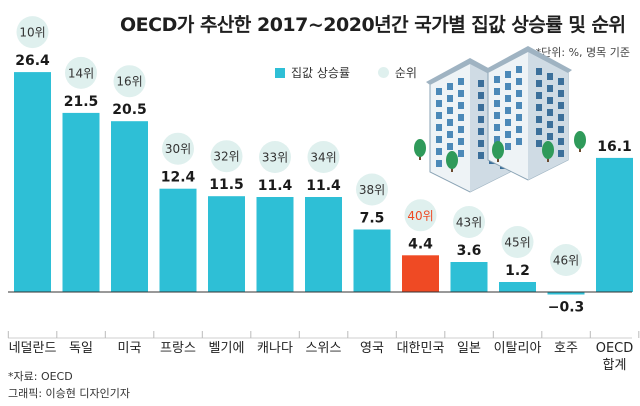 This screenshot has width=640, height=406. Describe the element at coordinates (566, 348) in the screenshot. I see `category-label-11: 호주` at that location.